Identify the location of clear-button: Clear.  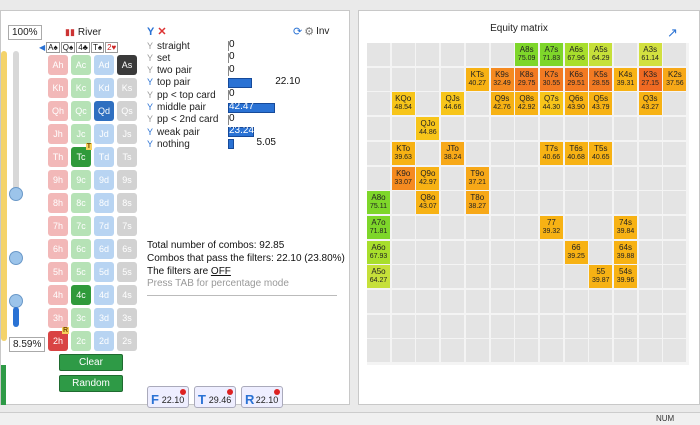
(91, 362).